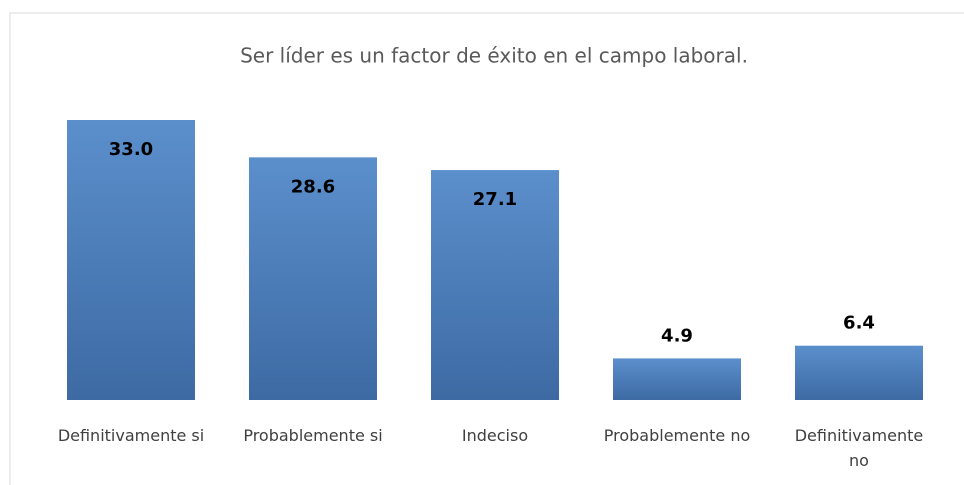 The width and height of the screenshot is (964, 485). I want to click on value-label: 6.4, so click(859, 323).